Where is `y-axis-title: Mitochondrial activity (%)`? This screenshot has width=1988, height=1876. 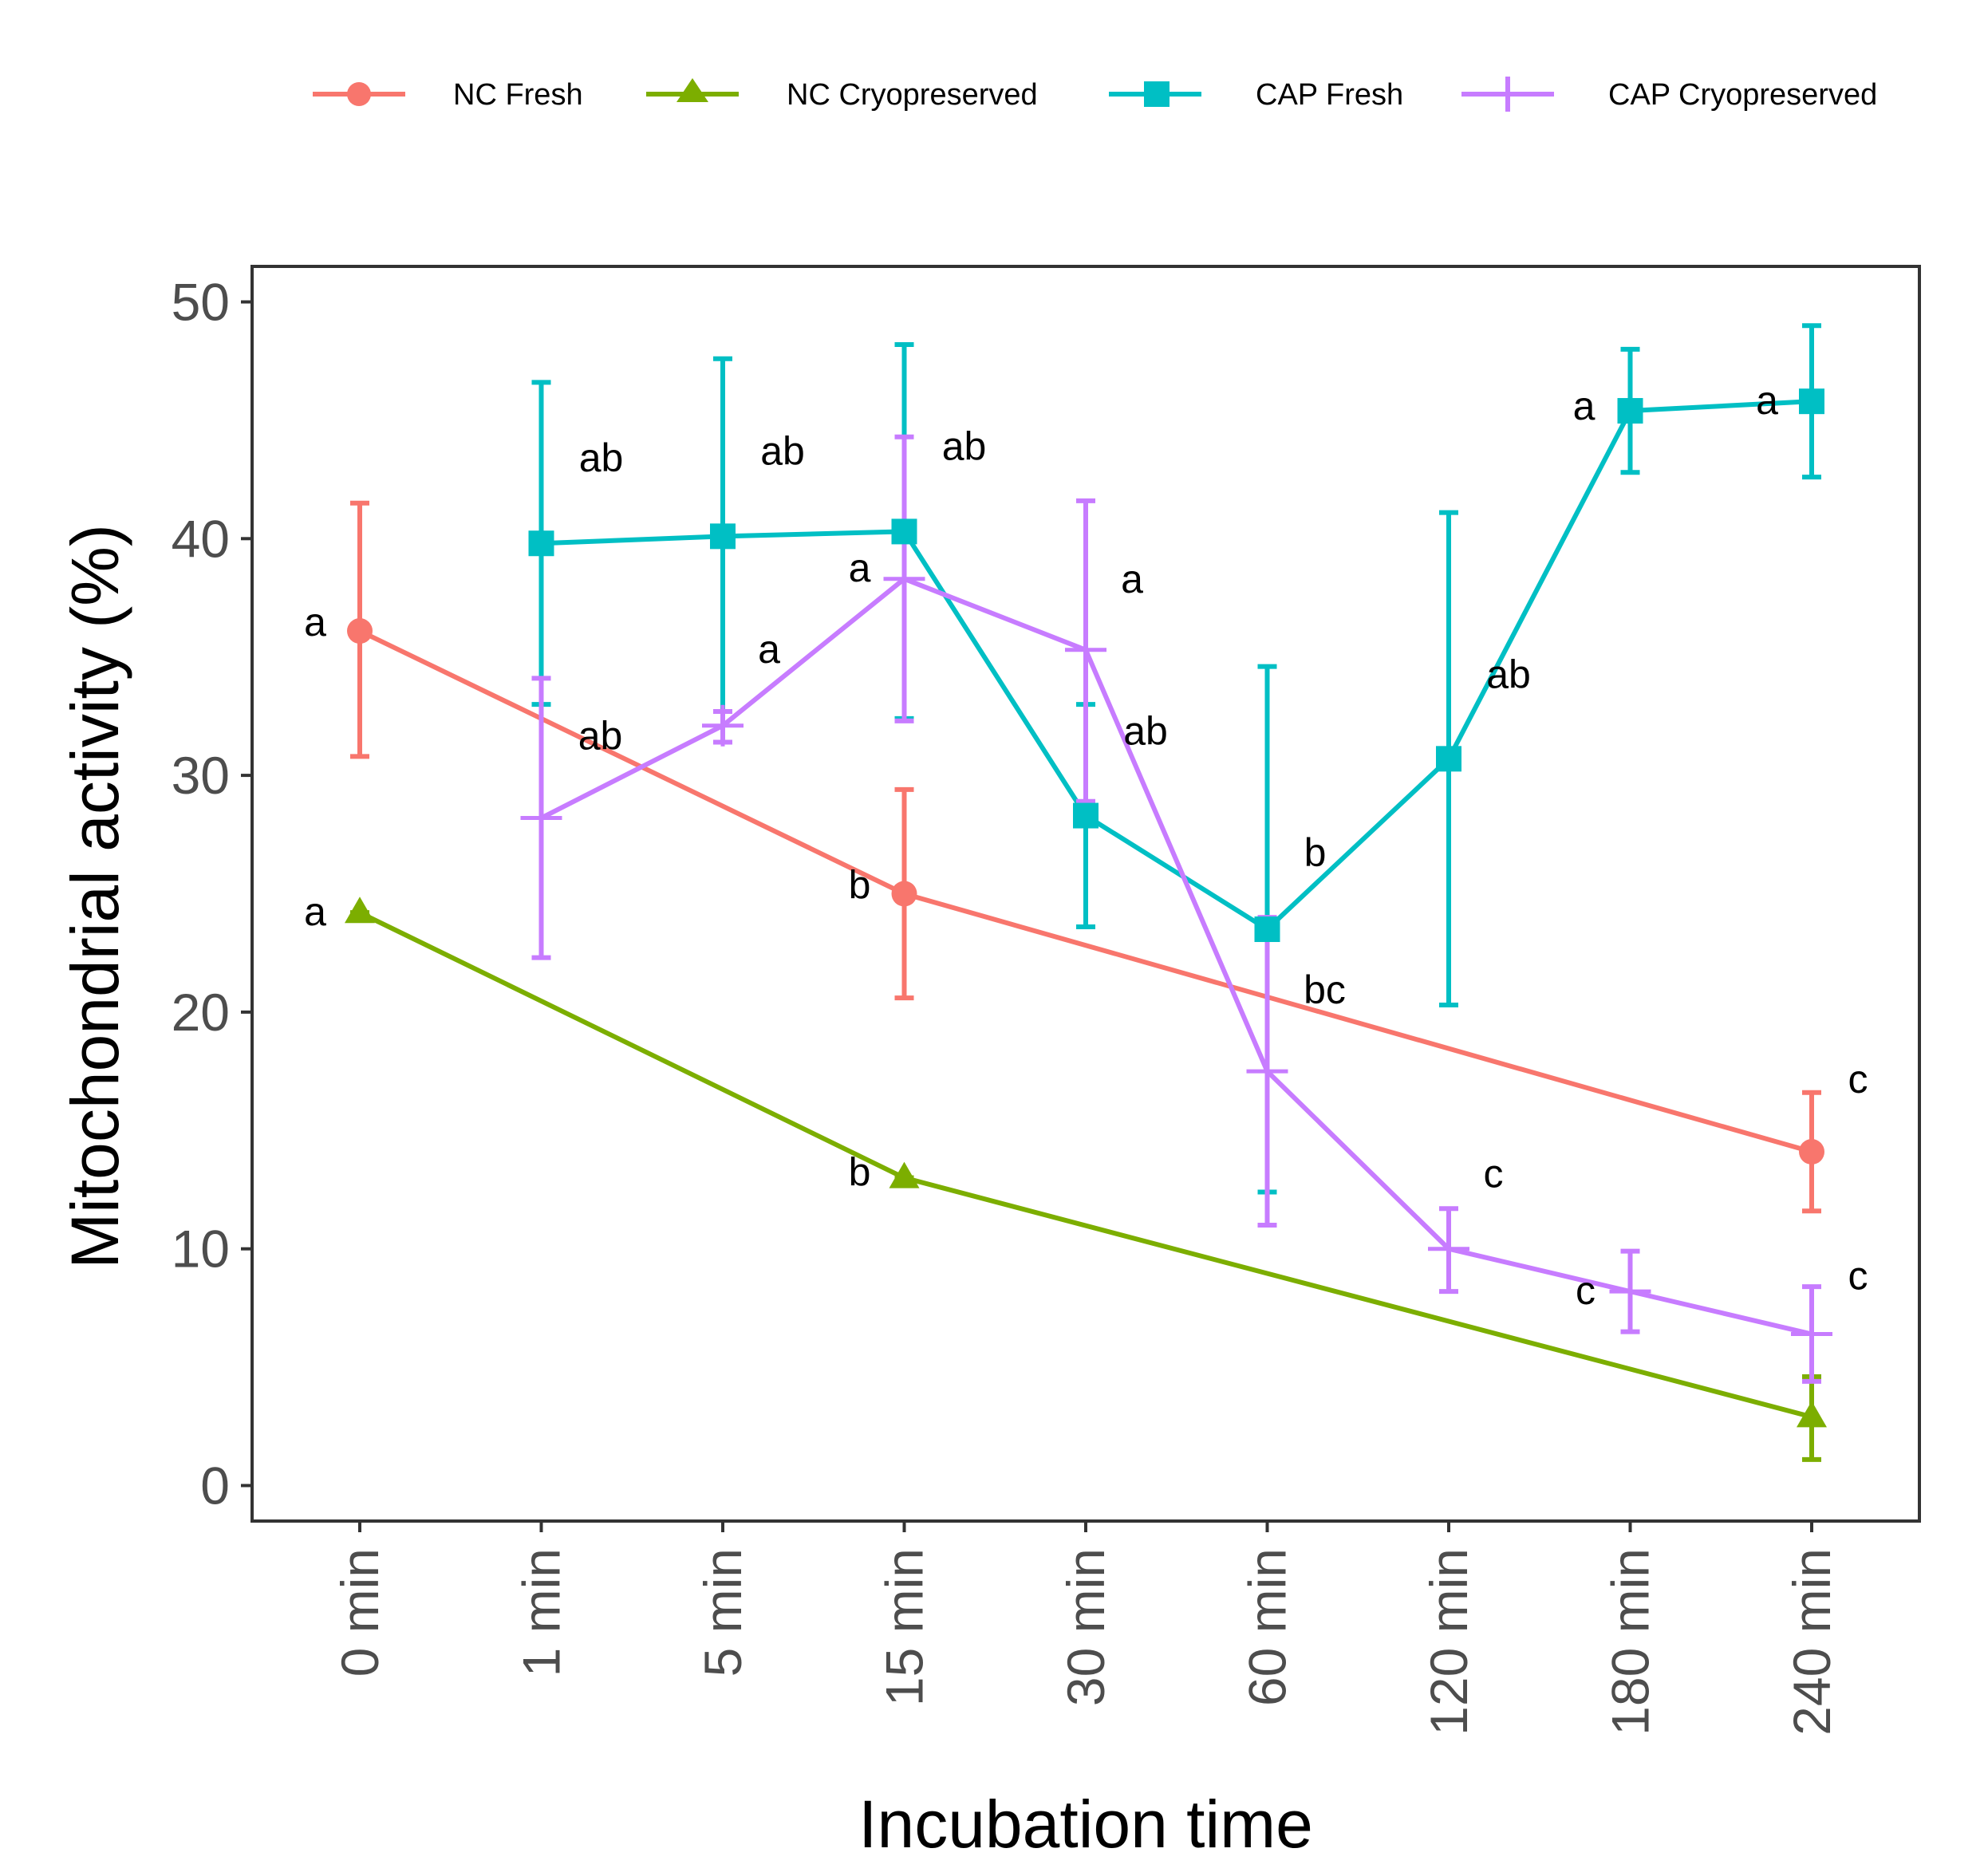
y-axis-title: Mitochondrial activity (%) is located at coordinates (94, 897).